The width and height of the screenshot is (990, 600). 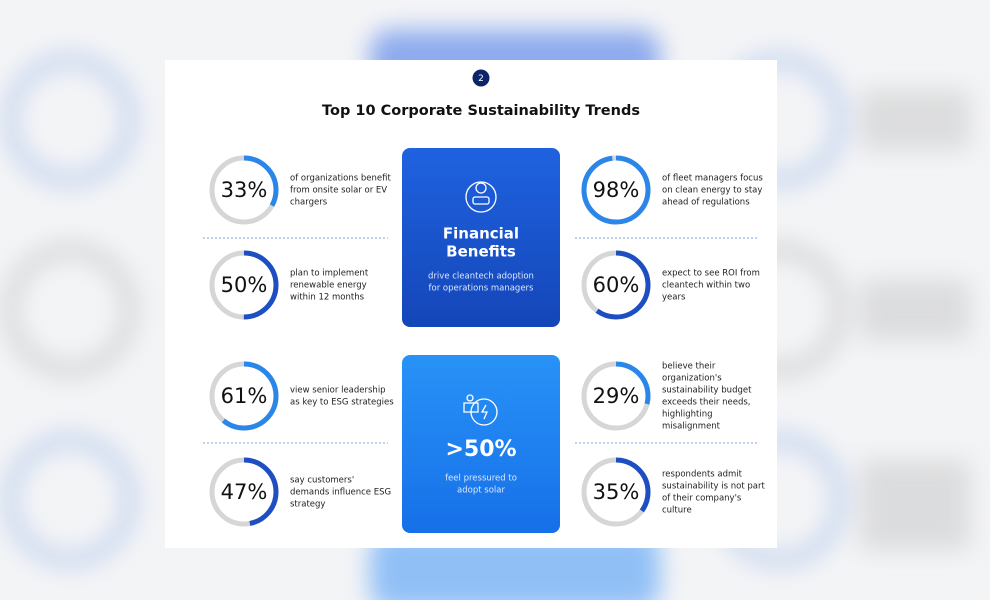 I want to click on stat-value: 60%, so click(x=616, y=285).